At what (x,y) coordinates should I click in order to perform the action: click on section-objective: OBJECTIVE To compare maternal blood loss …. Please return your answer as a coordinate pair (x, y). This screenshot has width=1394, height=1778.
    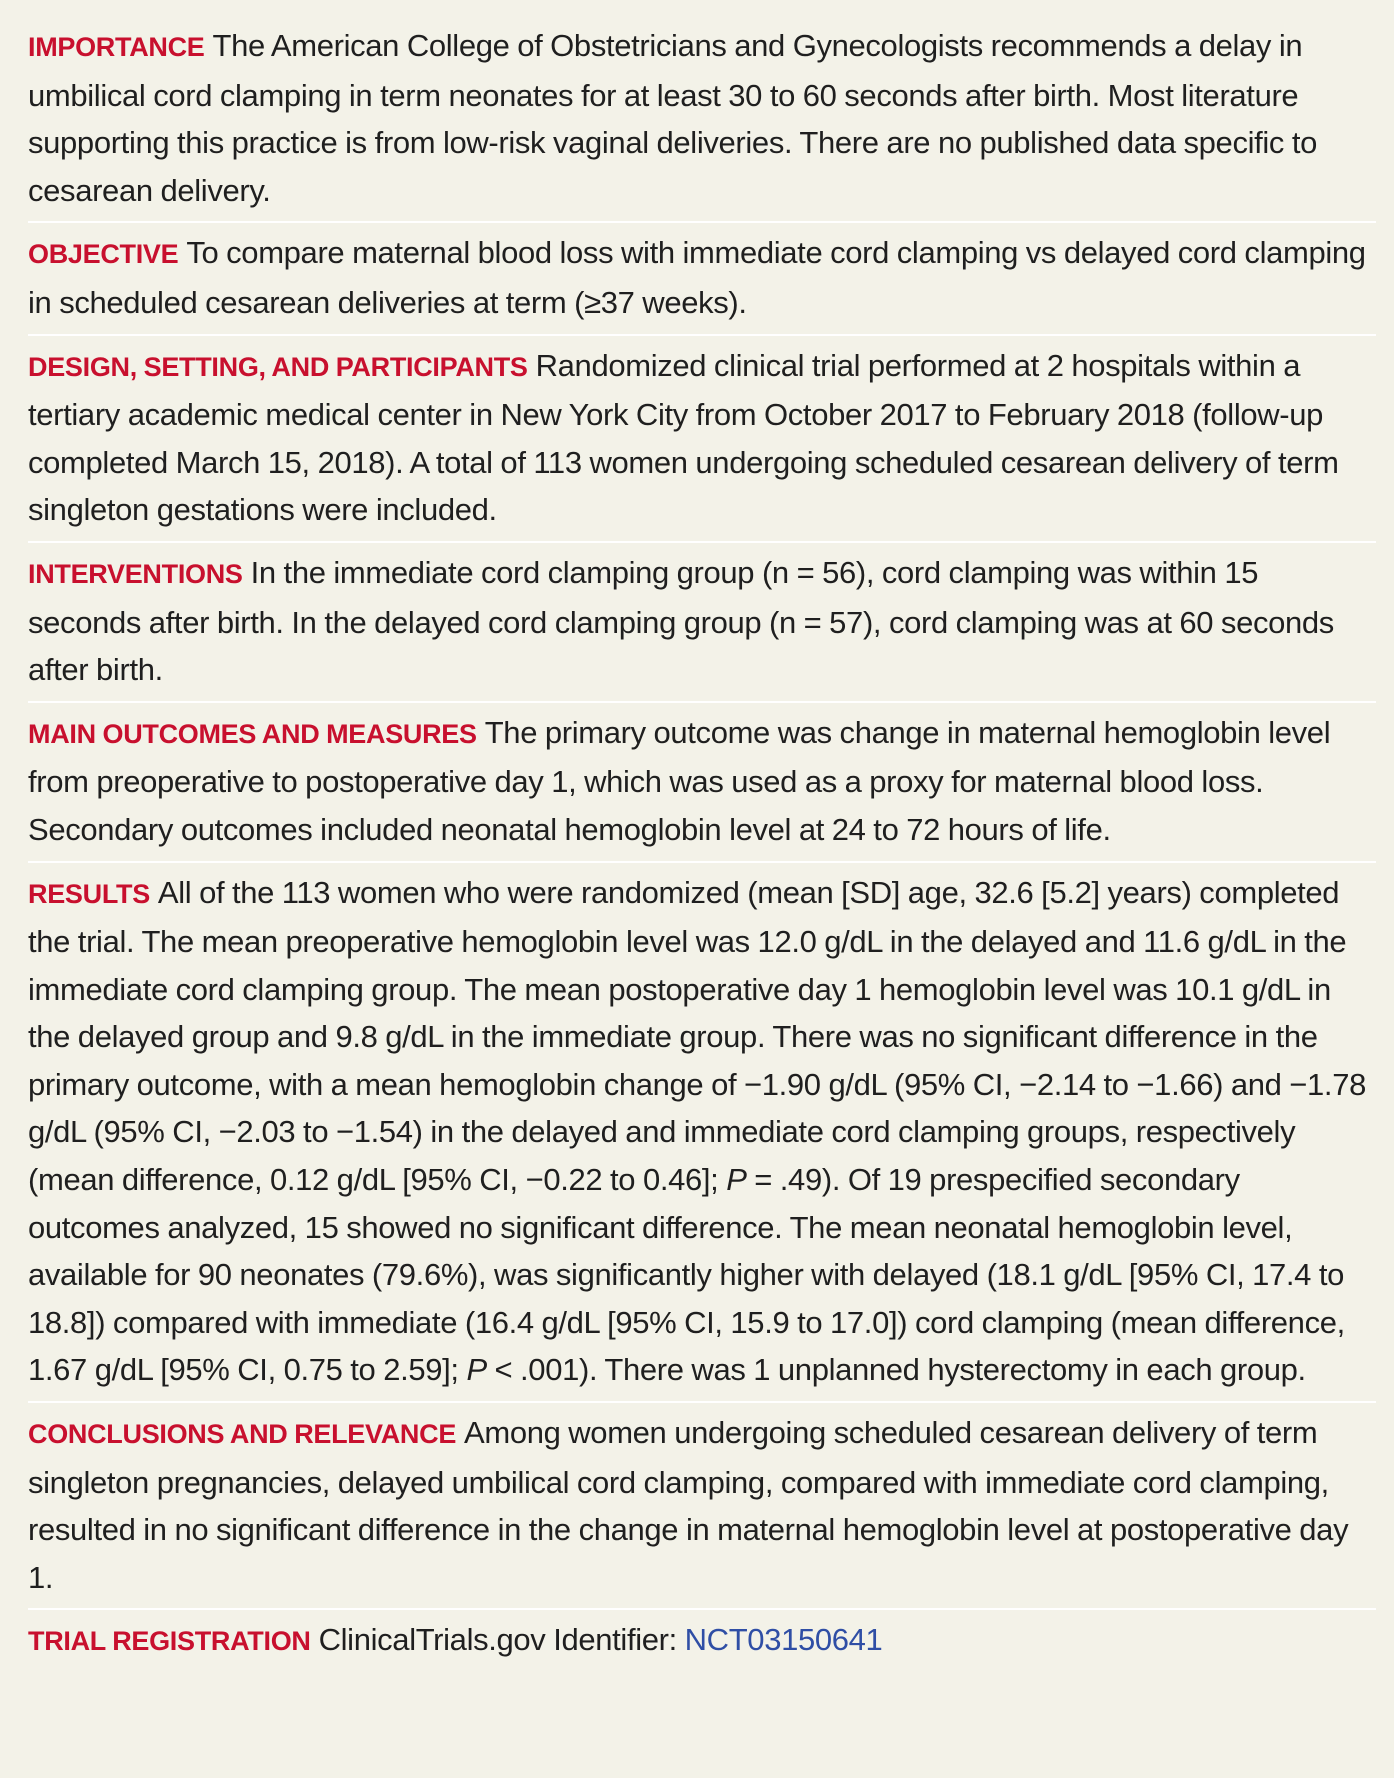
    Looking at the image, I should click on (702, 279).